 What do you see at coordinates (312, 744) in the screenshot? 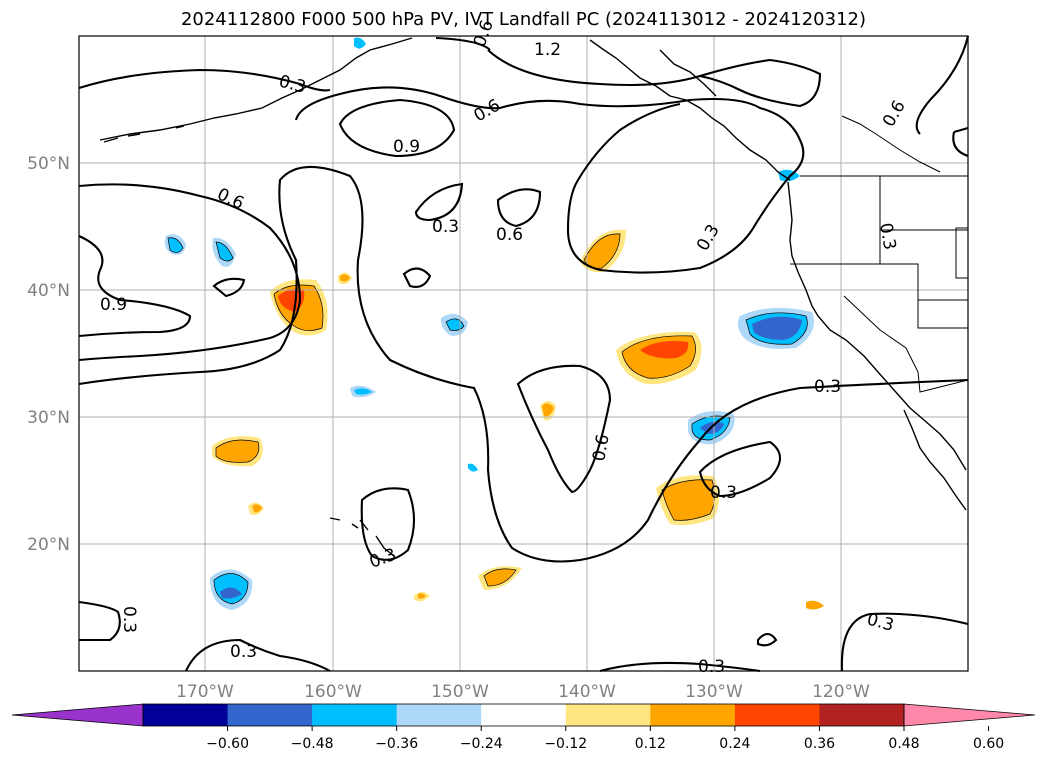
I see `colorbar-tick-label: −0.48` at bounding box center [312, 744].